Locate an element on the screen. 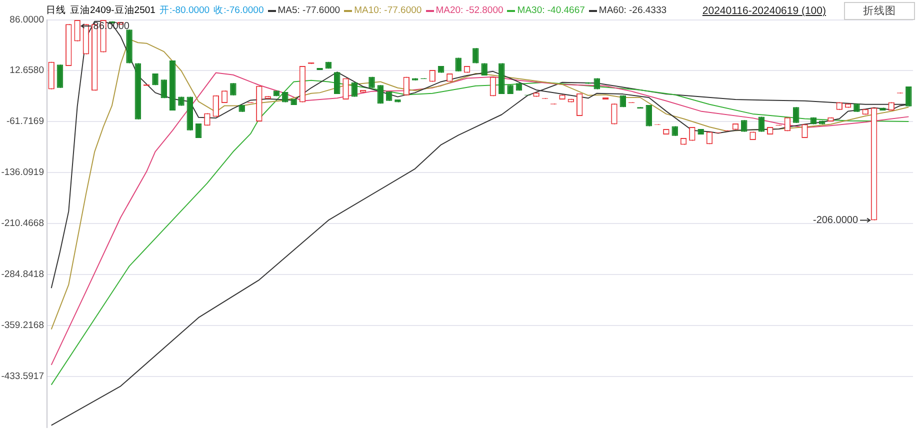 The height and width of the screenshot is (436, 921). text: 收:-76.0000 is located at coordinates (239, 10).